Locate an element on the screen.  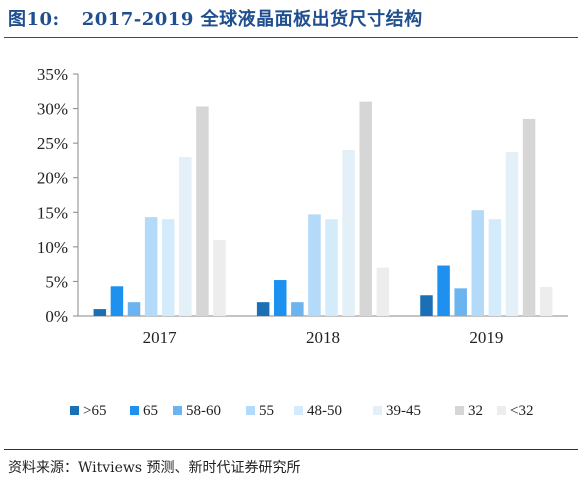
y-tick-label: 15% is located at coordinates (52, 212).